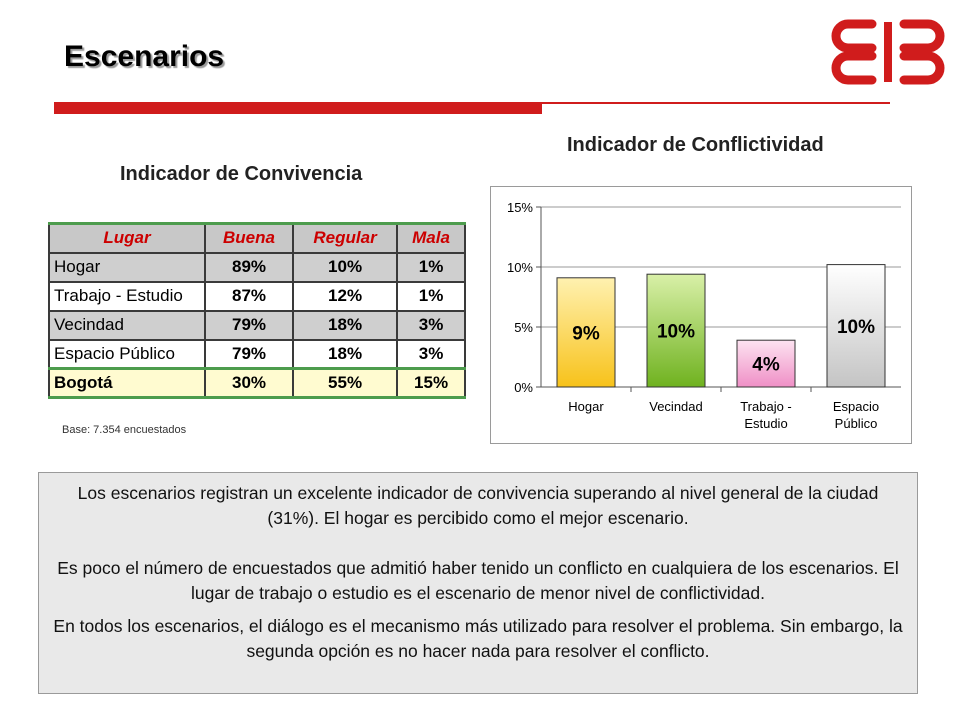 The height and width of the screenshot is (720, 960). What do you see at coordinates (144, 56) in the screenshot?
I see `slide-title: Escenarios` at bounding box center [144, 56].